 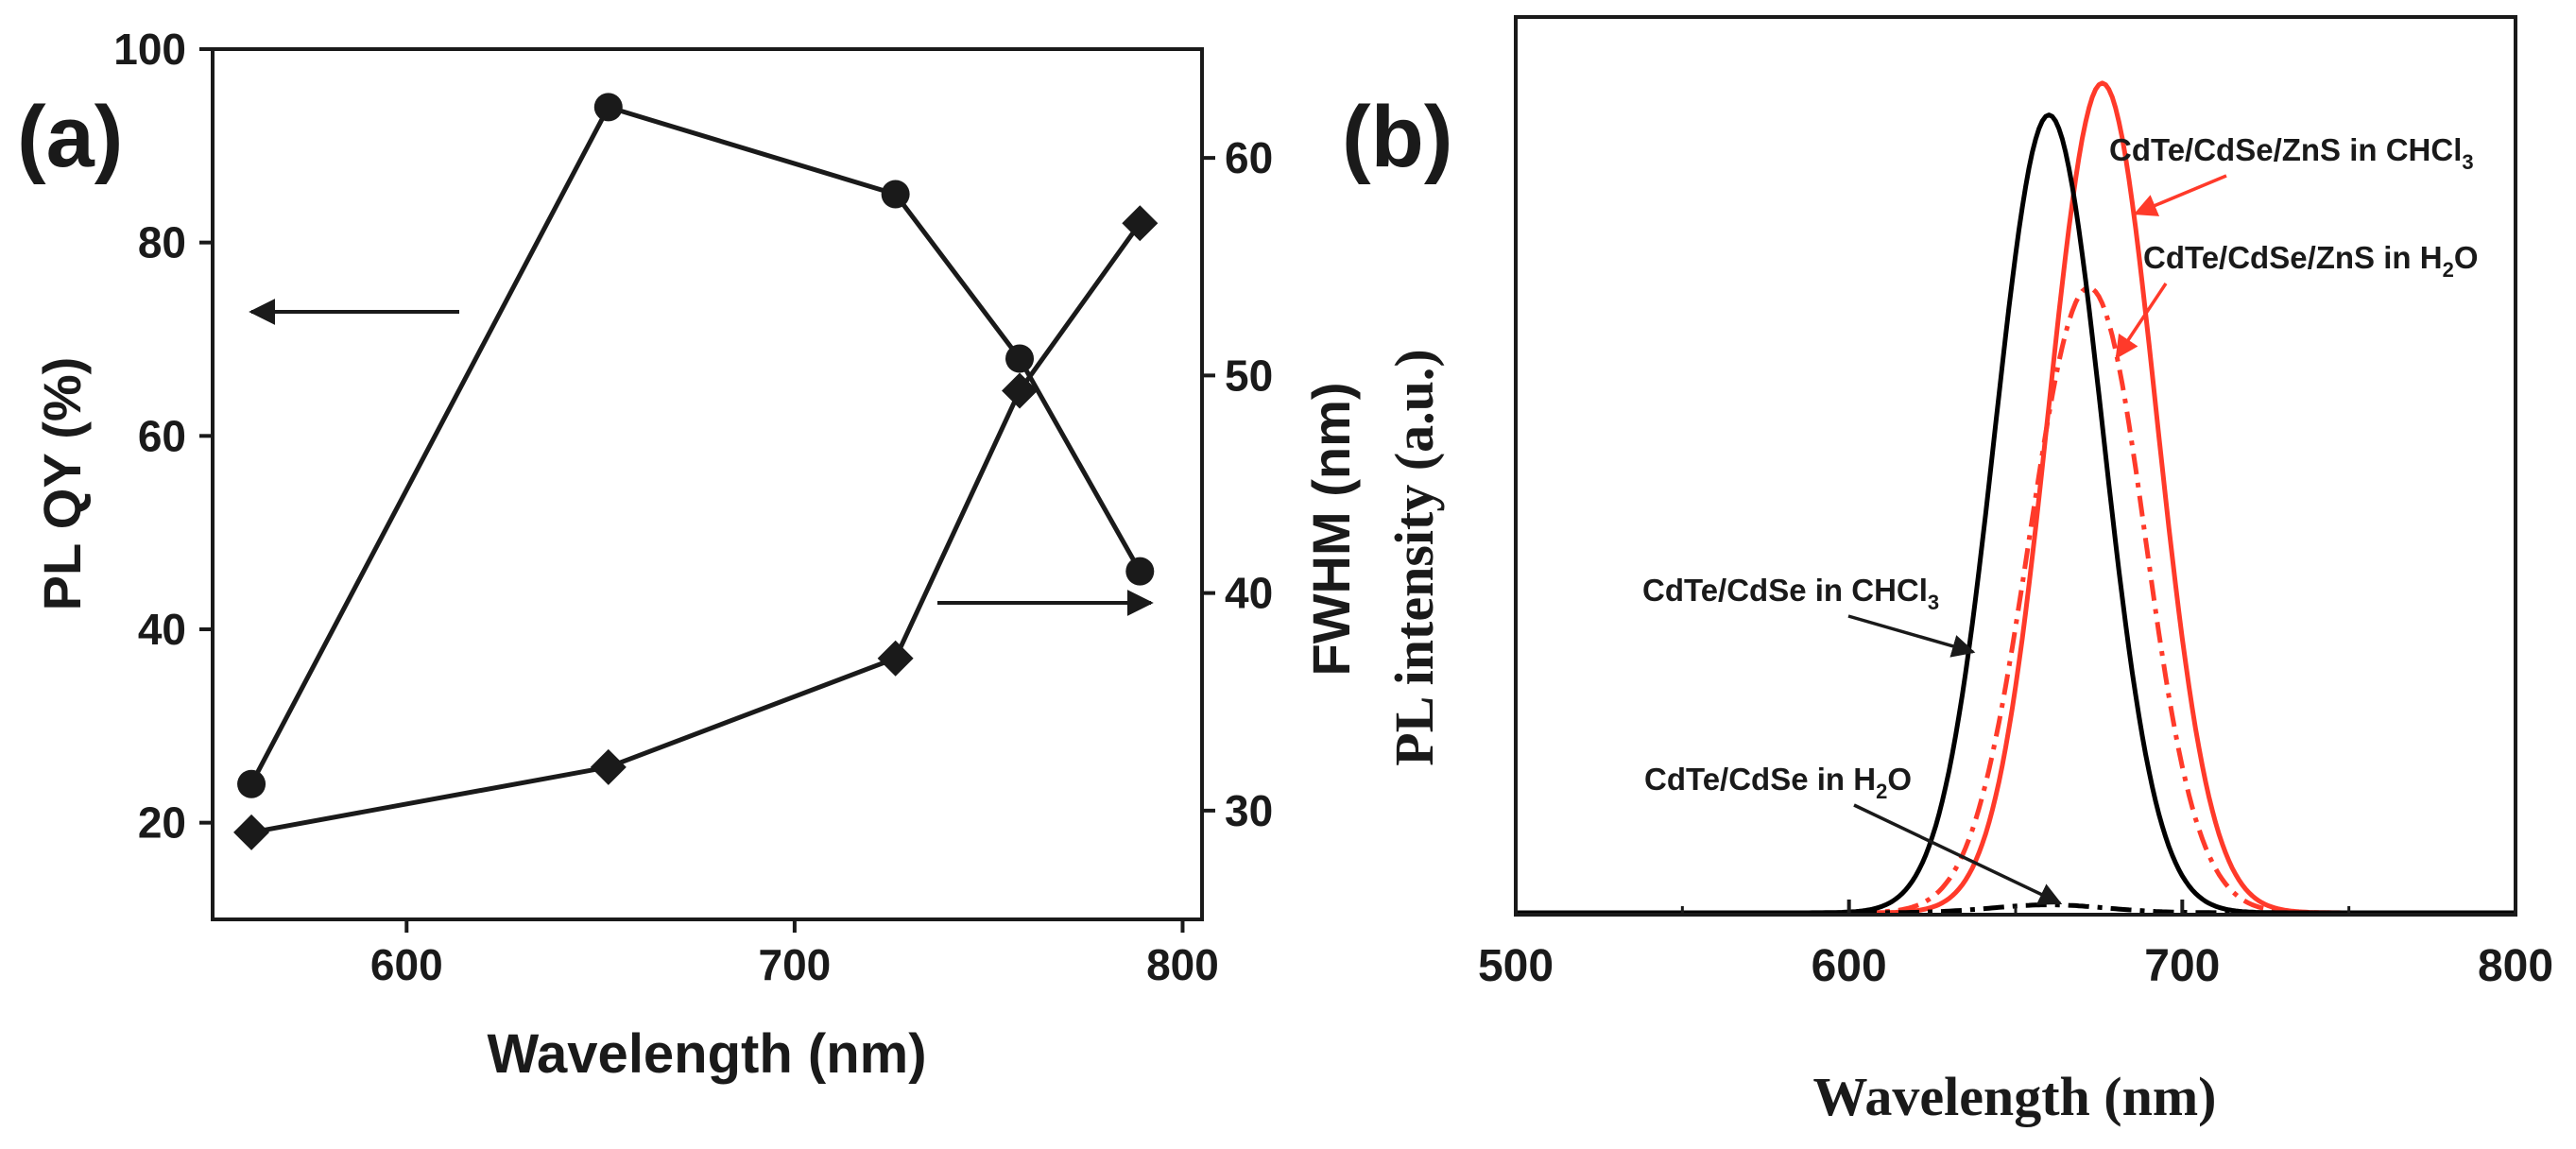 I want to click on b-x-tick-label: 500, so click(x=1516, y=966).